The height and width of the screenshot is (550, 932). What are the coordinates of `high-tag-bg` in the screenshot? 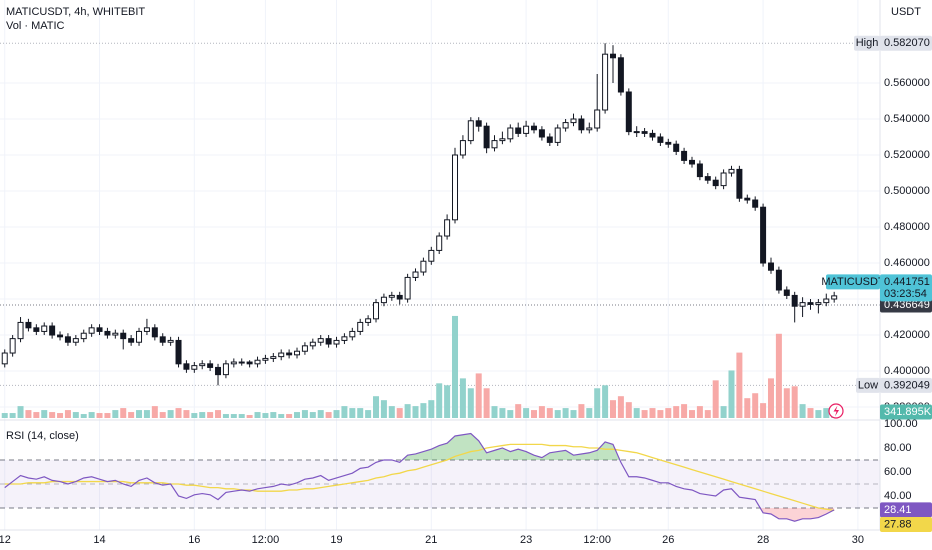 It's located at (867, 43).